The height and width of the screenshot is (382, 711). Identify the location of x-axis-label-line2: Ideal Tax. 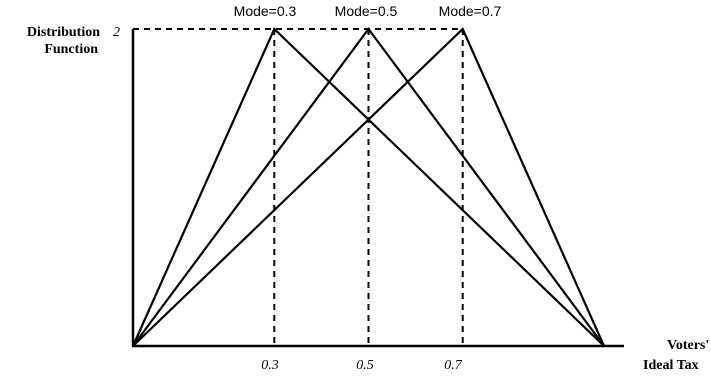
(671, 365).